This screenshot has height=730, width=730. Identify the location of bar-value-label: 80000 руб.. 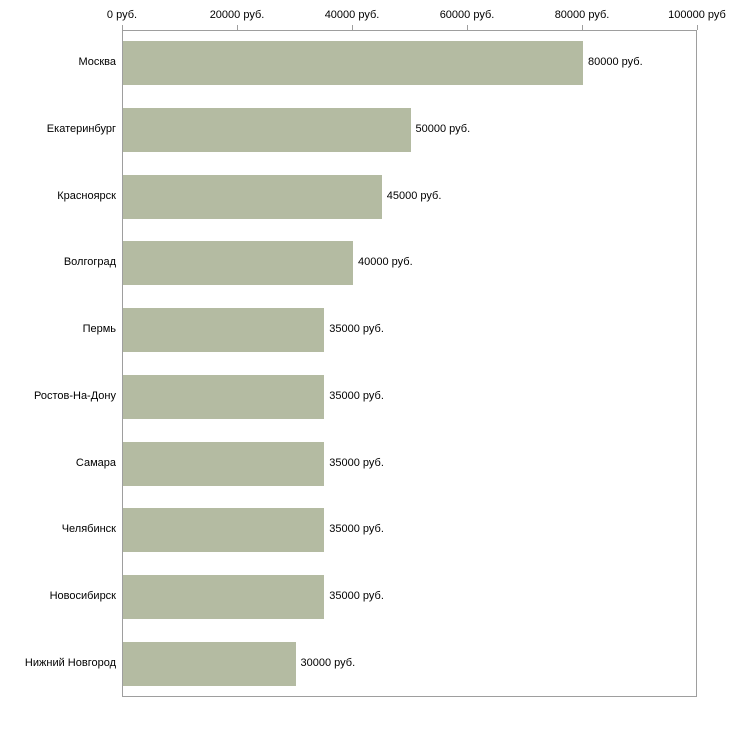
(615, 62).